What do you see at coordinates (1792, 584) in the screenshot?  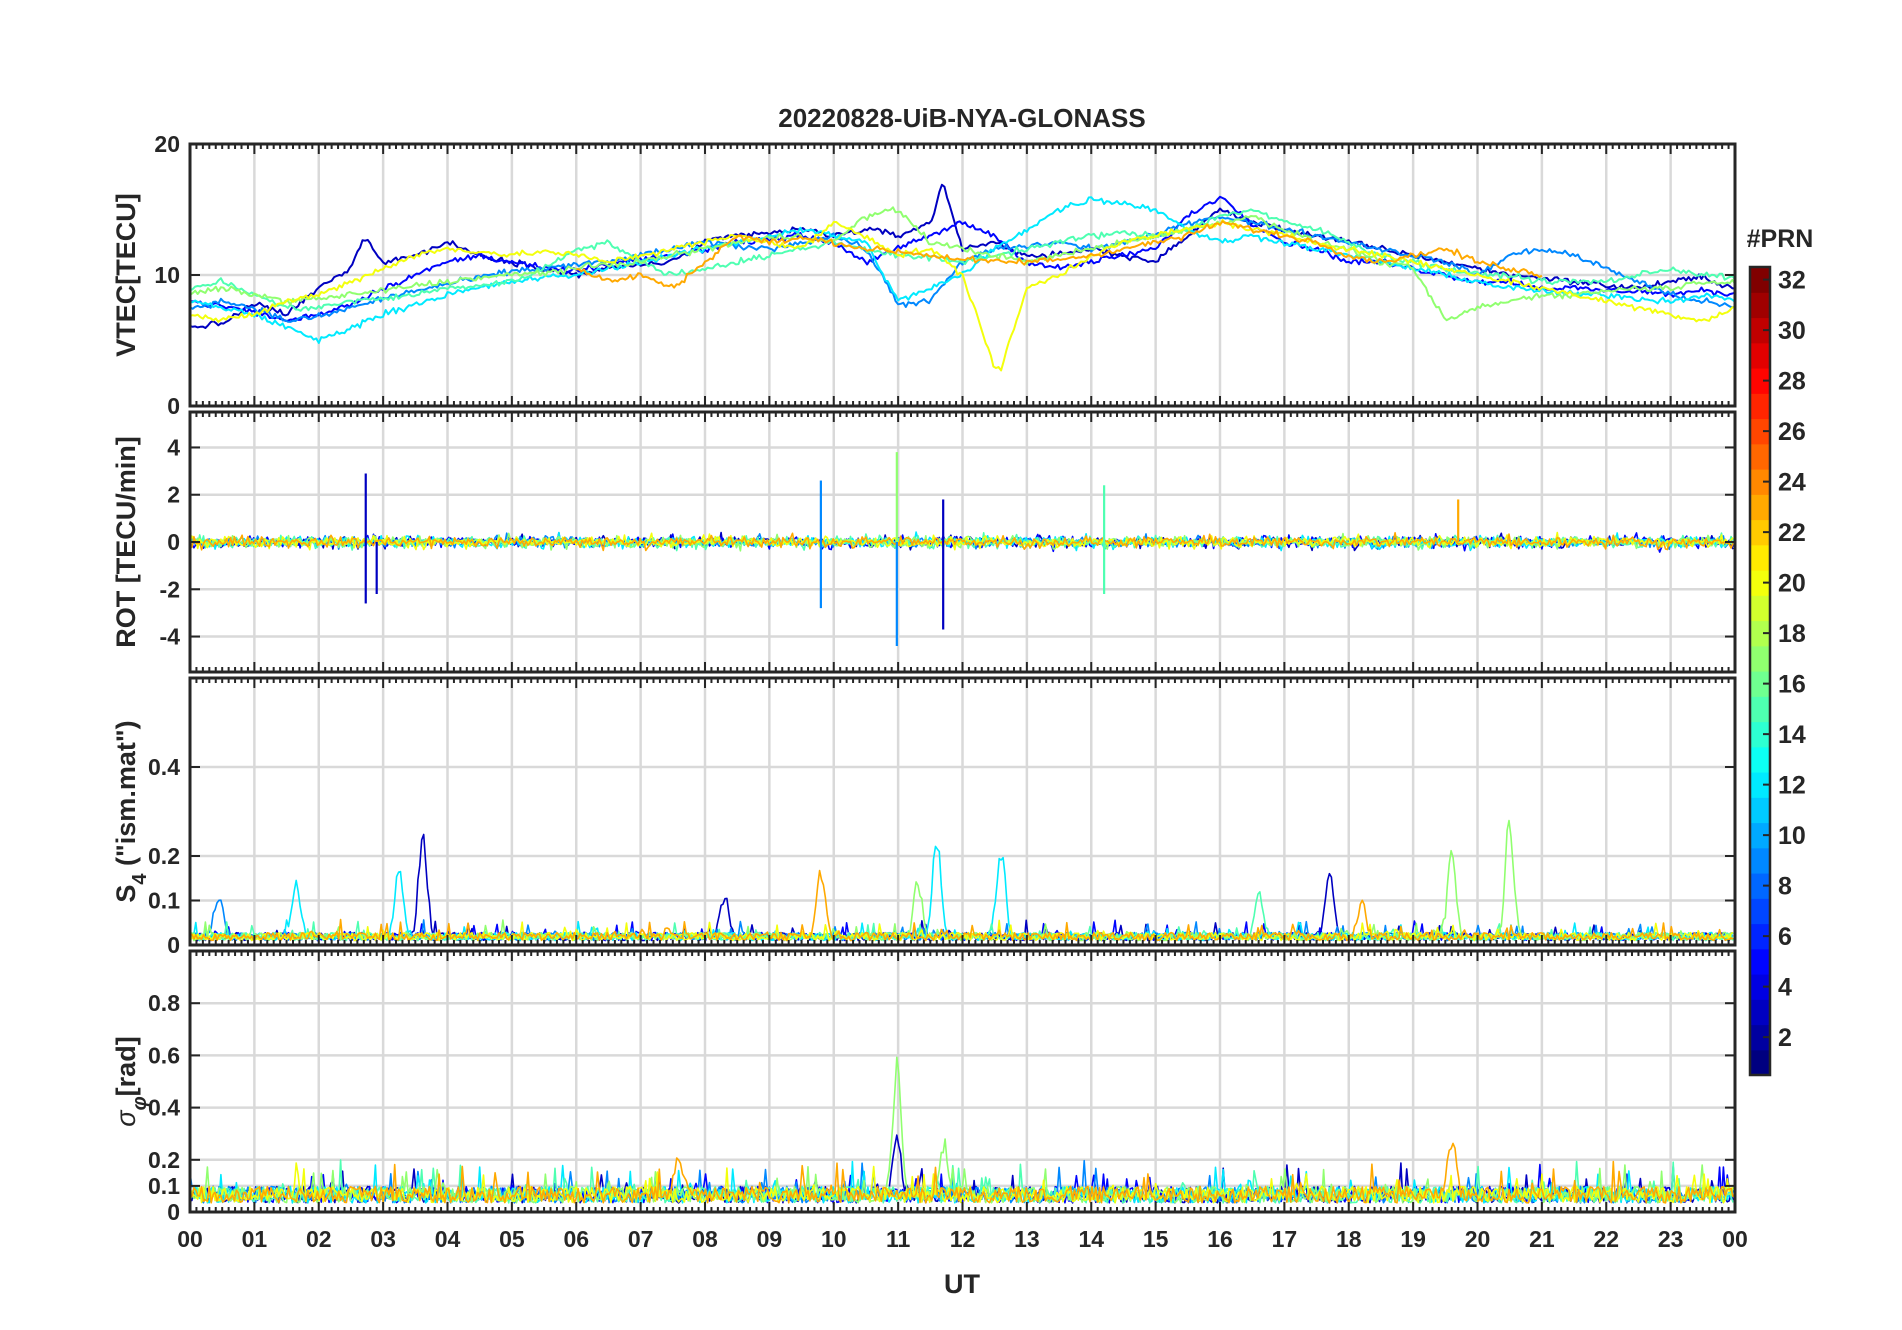 I see `colorbar-tick-label: 20` at bounding box center [1792, 584].